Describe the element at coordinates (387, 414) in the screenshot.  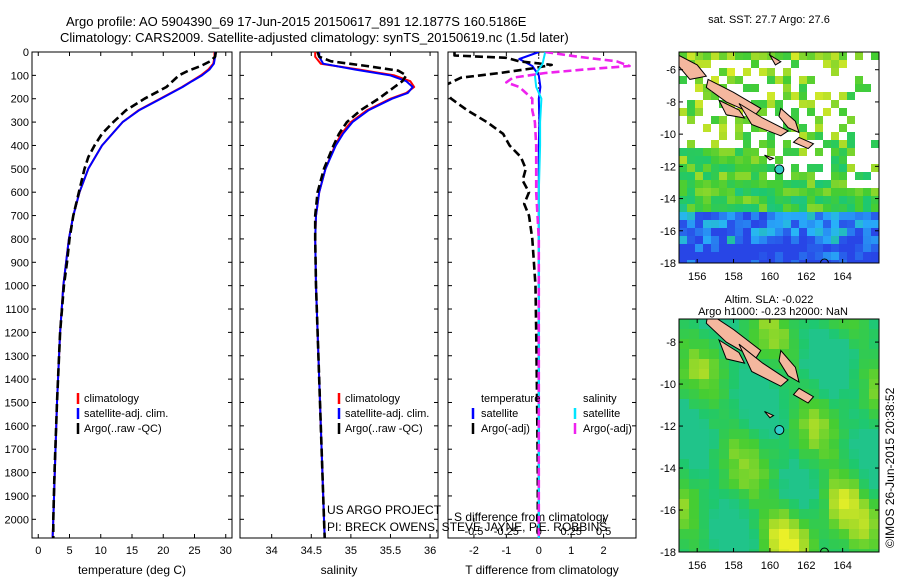
I see `legend-label: satellite-adj. clim.` at that location.